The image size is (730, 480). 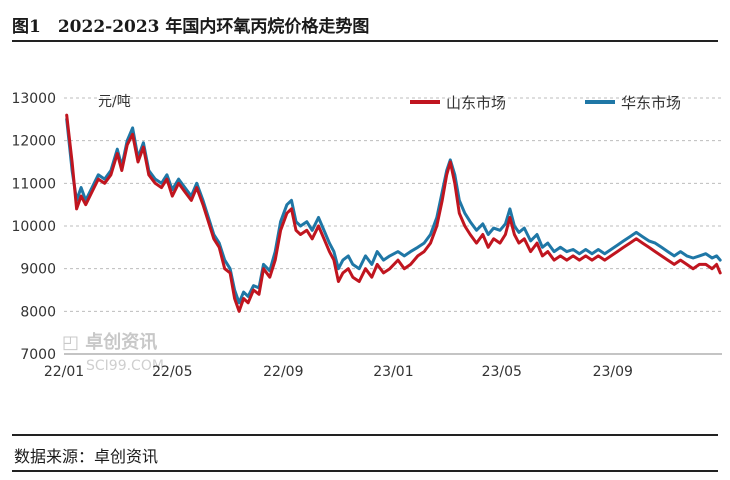 I want to click on legend-label: 华东市场, so click(x=651, y=103).